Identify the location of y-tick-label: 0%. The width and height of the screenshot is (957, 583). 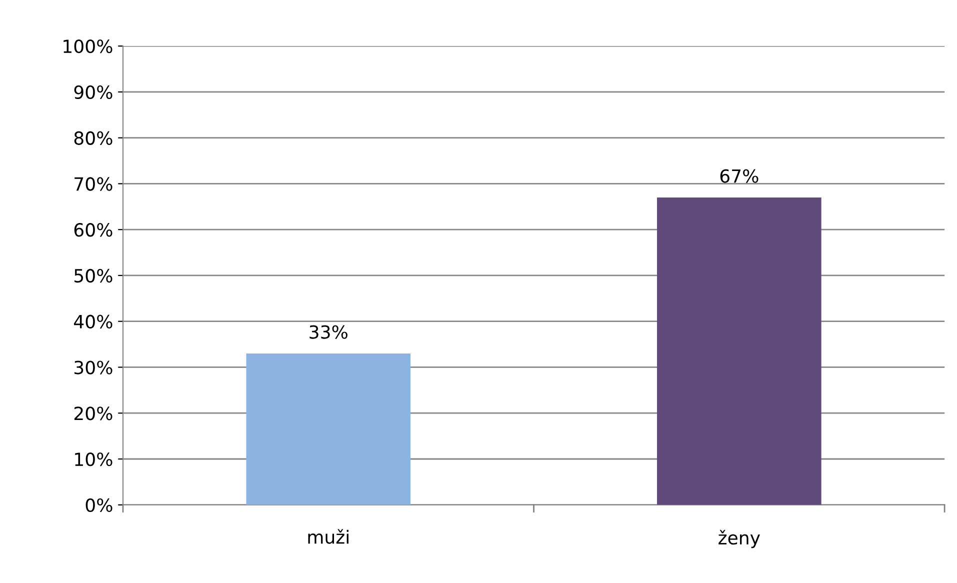
(99, 505).